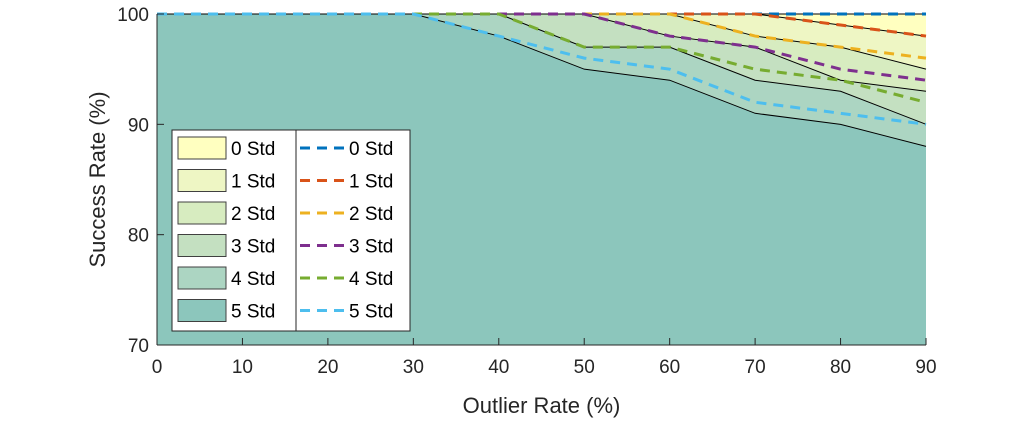 The width and height of the screenshot is (1023, 422). I want to click on legend-box, so click(291, 230).